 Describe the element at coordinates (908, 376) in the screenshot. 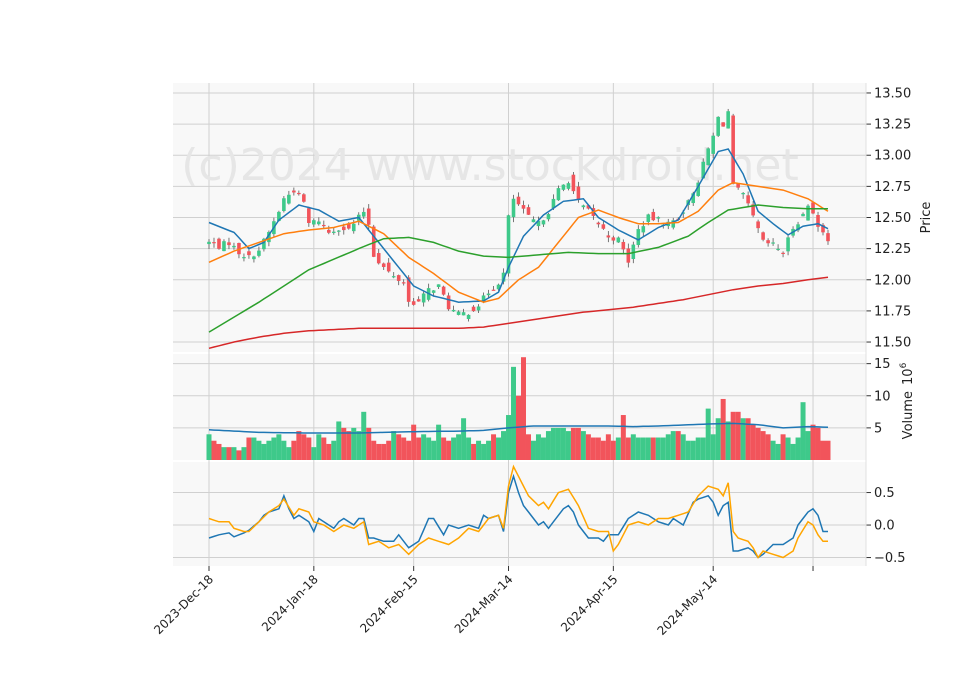

I see `volume-unit-text: 10` at that location.